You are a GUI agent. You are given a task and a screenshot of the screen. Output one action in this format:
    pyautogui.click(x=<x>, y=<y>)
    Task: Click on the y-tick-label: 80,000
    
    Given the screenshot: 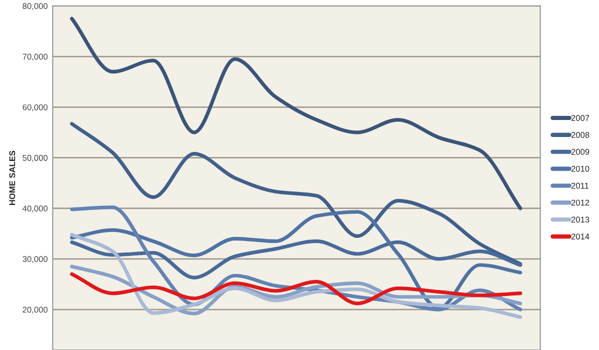 What is the action you would take?
    pyautogui.click(x=35, y=6)
    